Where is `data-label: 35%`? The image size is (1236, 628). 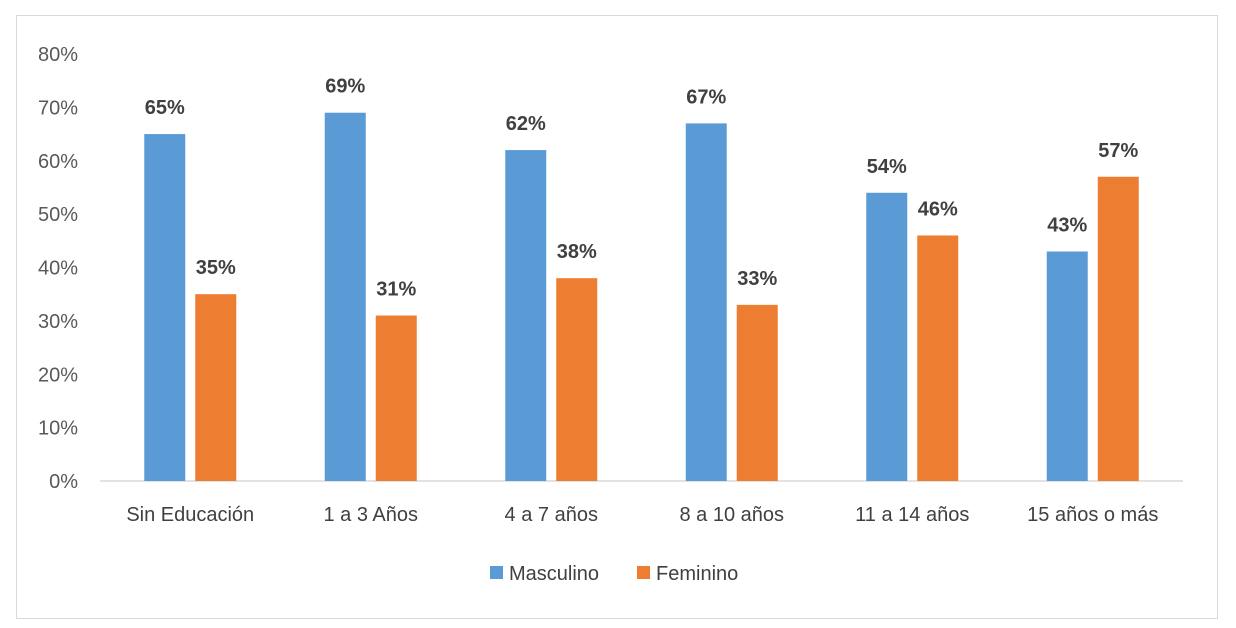 data-label: 35% is located at coordinates (216, 268).